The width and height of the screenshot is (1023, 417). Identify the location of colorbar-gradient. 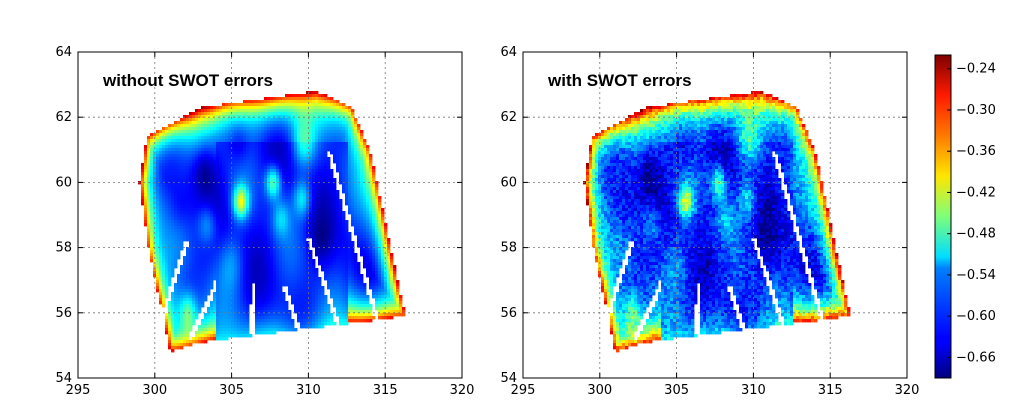
(943, 216).